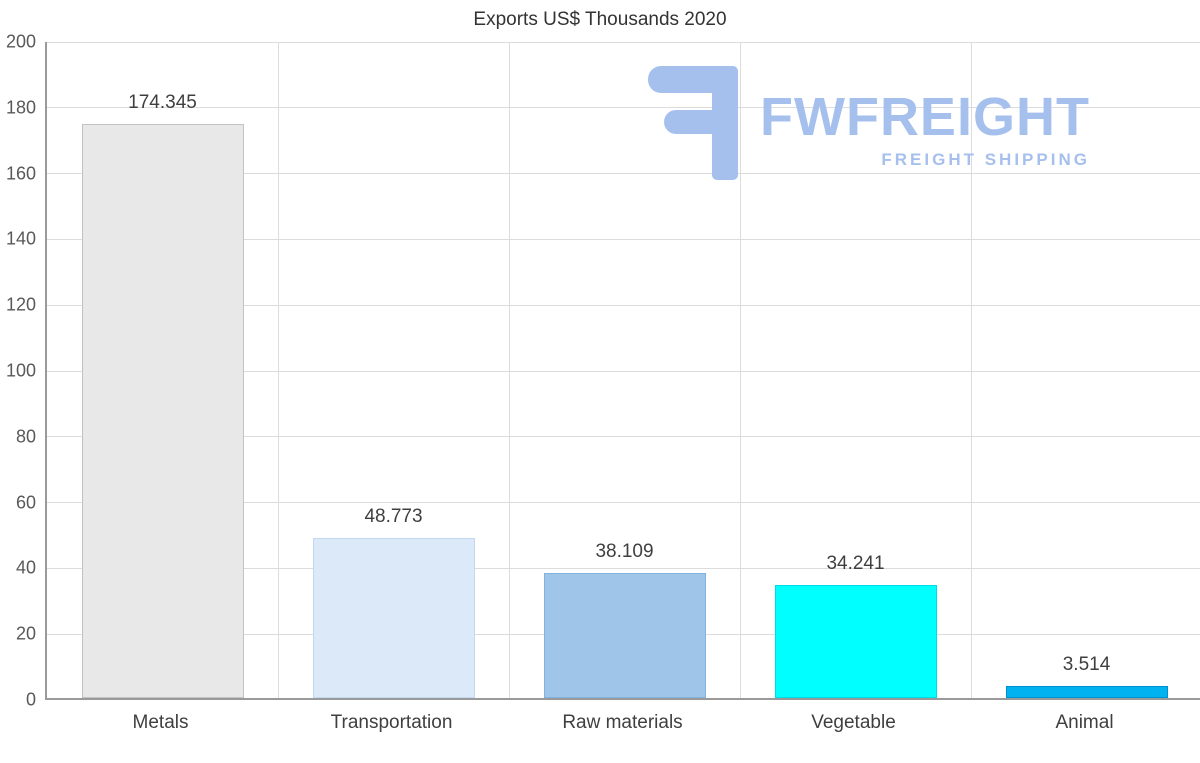 This screenshot has width=1200, height=763. What do you see at coordinates (25, 502) in the screenshot?
I see `y-tick-label: 60` at bounding box center [25, 502].